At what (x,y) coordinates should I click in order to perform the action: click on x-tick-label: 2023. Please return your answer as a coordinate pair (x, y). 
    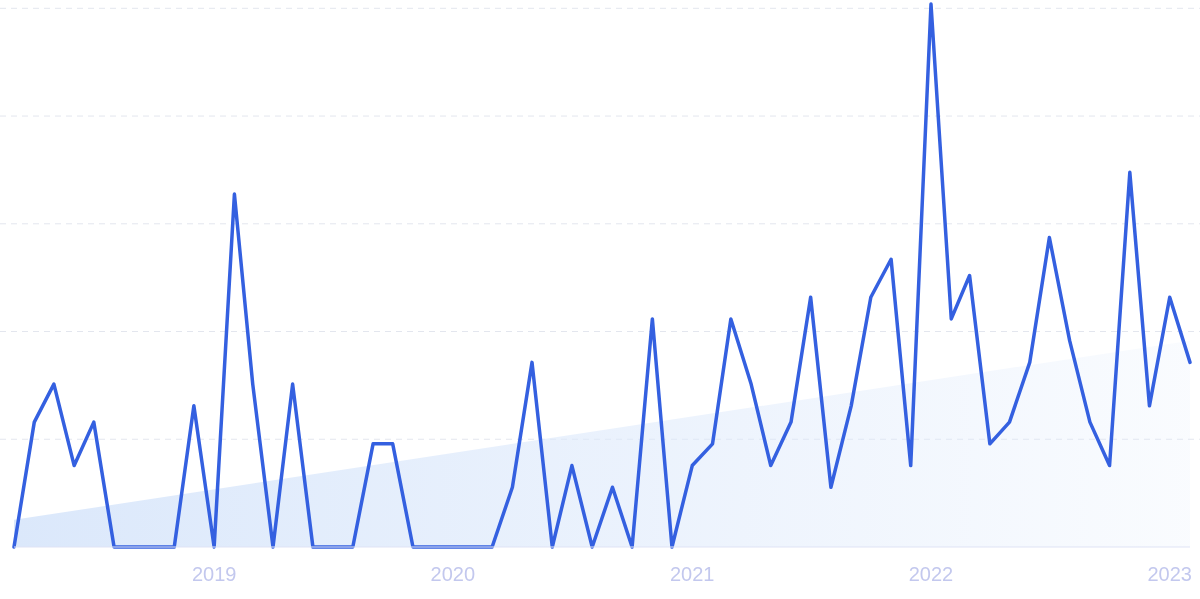
    Looking at the image, I should click on (1169, 574).